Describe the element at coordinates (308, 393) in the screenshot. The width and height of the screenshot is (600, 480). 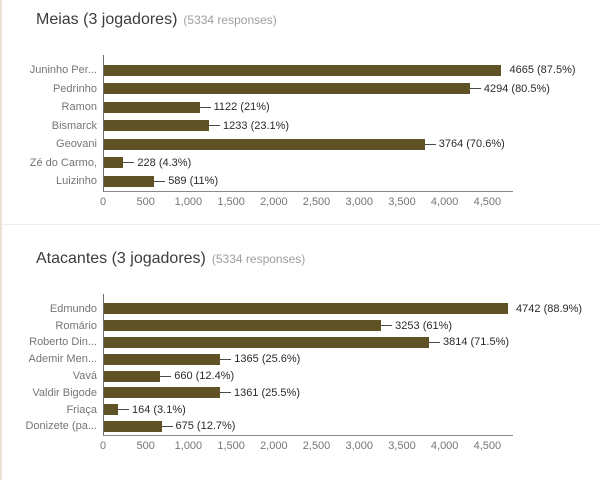
I see `plot-cell: 1361 (25.5%)` at that location.